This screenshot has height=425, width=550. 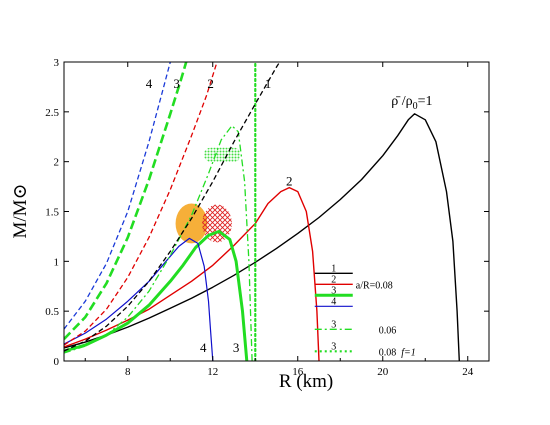 What do you see at coordinates (306, 381) in the screenshot?
I see `x-axis-label: R (km)` at bounding box center [306, 381].